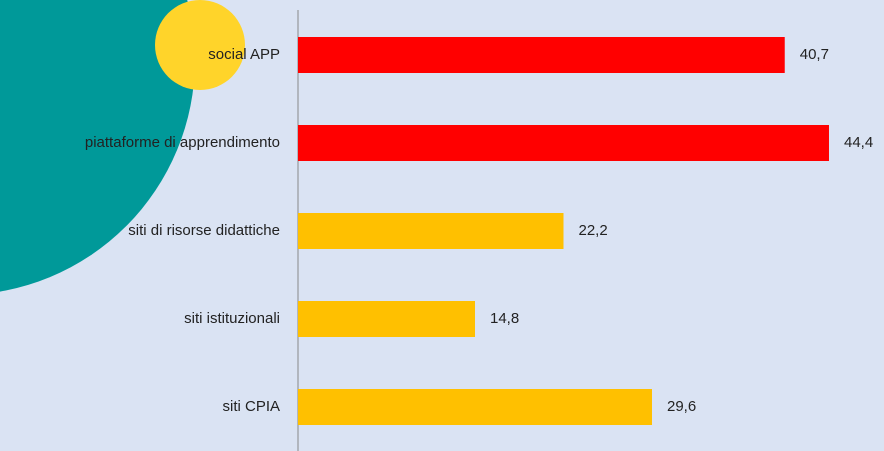  What do you see at coordinates (182, 142) in the screenshot?
I see `category-label: piattaforme di apprendimento` at bounding box center [182, 142].